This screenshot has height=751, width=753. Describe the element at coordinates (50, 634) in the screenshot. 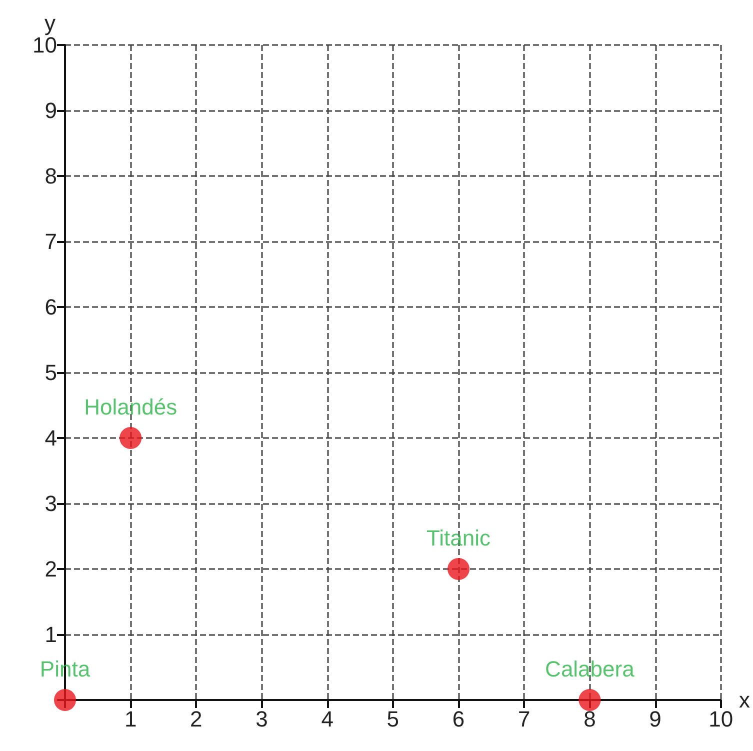

I see `y-tick-label: 1` at that location.